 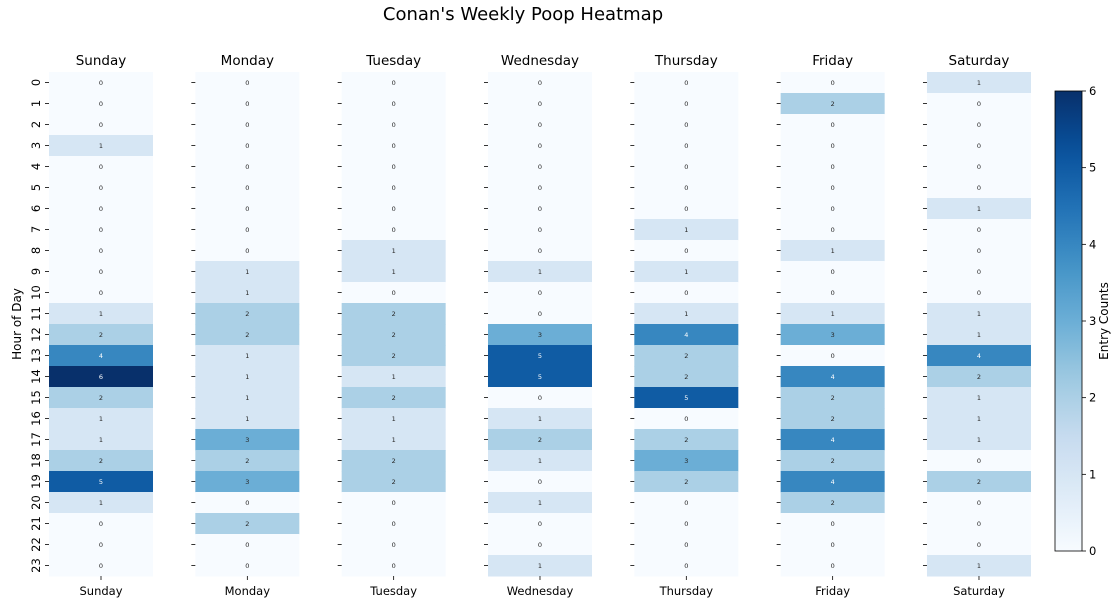 What do you see at coordinates (393, 61) in the screenshot?
I see `panel-title-tuesday: Tuesday` at bounding box center [393, 61].